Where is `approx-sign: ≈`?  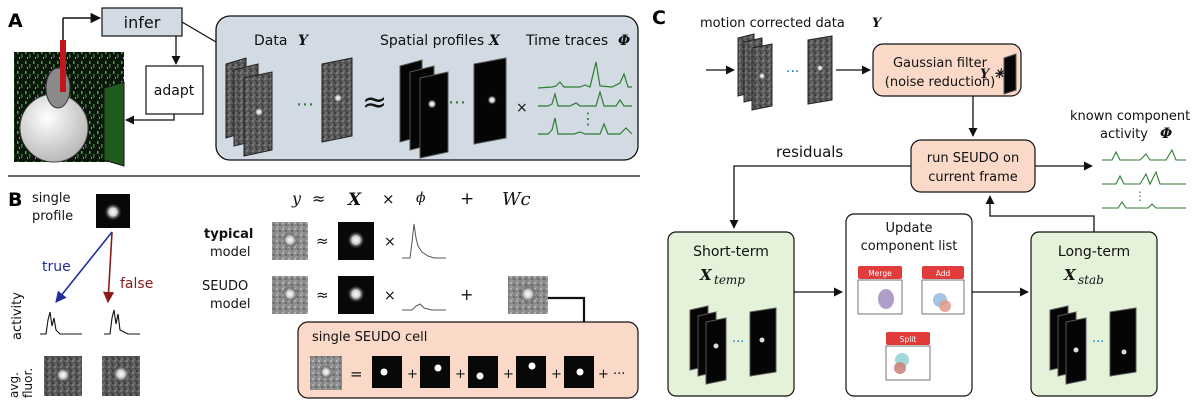 approx-sign: ≈ is located at coordinates (374, 102).